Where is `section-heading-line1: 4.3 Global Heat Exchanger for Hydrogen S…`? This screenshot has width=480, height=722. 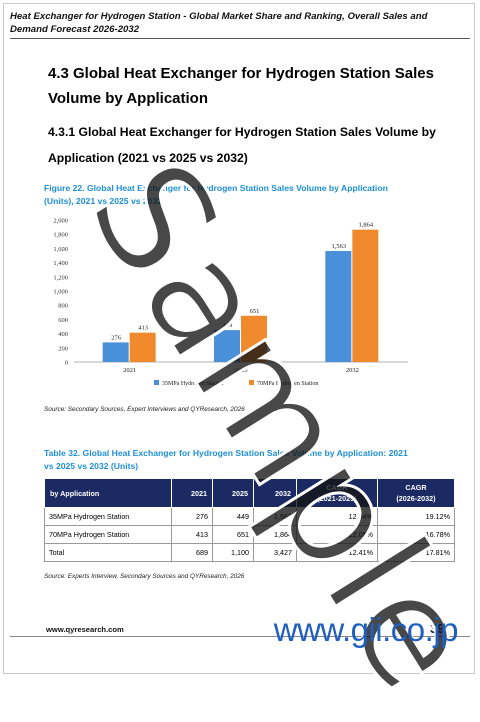
section-heading-line1: 4.3 Global Heat Exchanger for Hydrogen S… is located at coordinates (241, 73).